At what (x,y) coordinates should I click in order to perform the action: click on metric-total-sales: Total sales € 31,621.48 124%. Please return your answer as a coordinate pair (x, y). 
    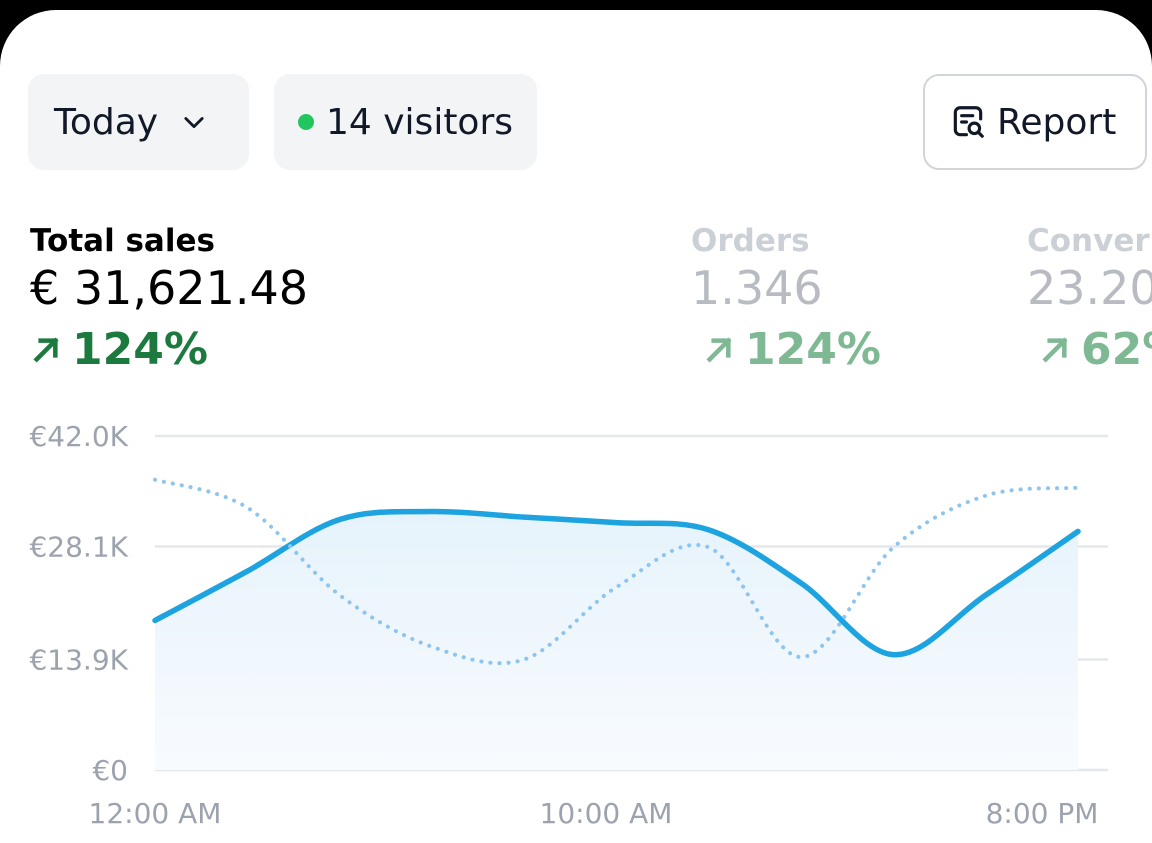
    Looking at the image, I should click on (169, 301).